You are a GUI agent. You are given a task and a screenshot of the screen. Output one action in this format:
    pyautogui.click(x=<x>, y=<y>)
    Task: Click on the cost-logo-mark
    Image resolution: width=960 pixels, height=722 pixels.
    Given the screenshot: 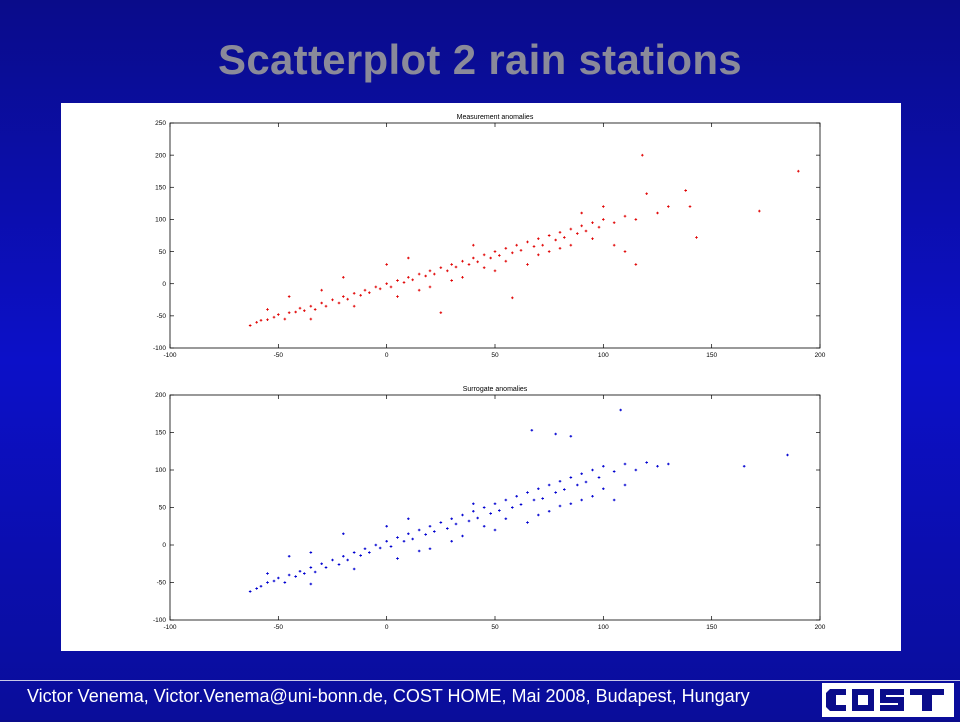 What is the action you would take?
    pyautogui.click(x=885, y=700)
    